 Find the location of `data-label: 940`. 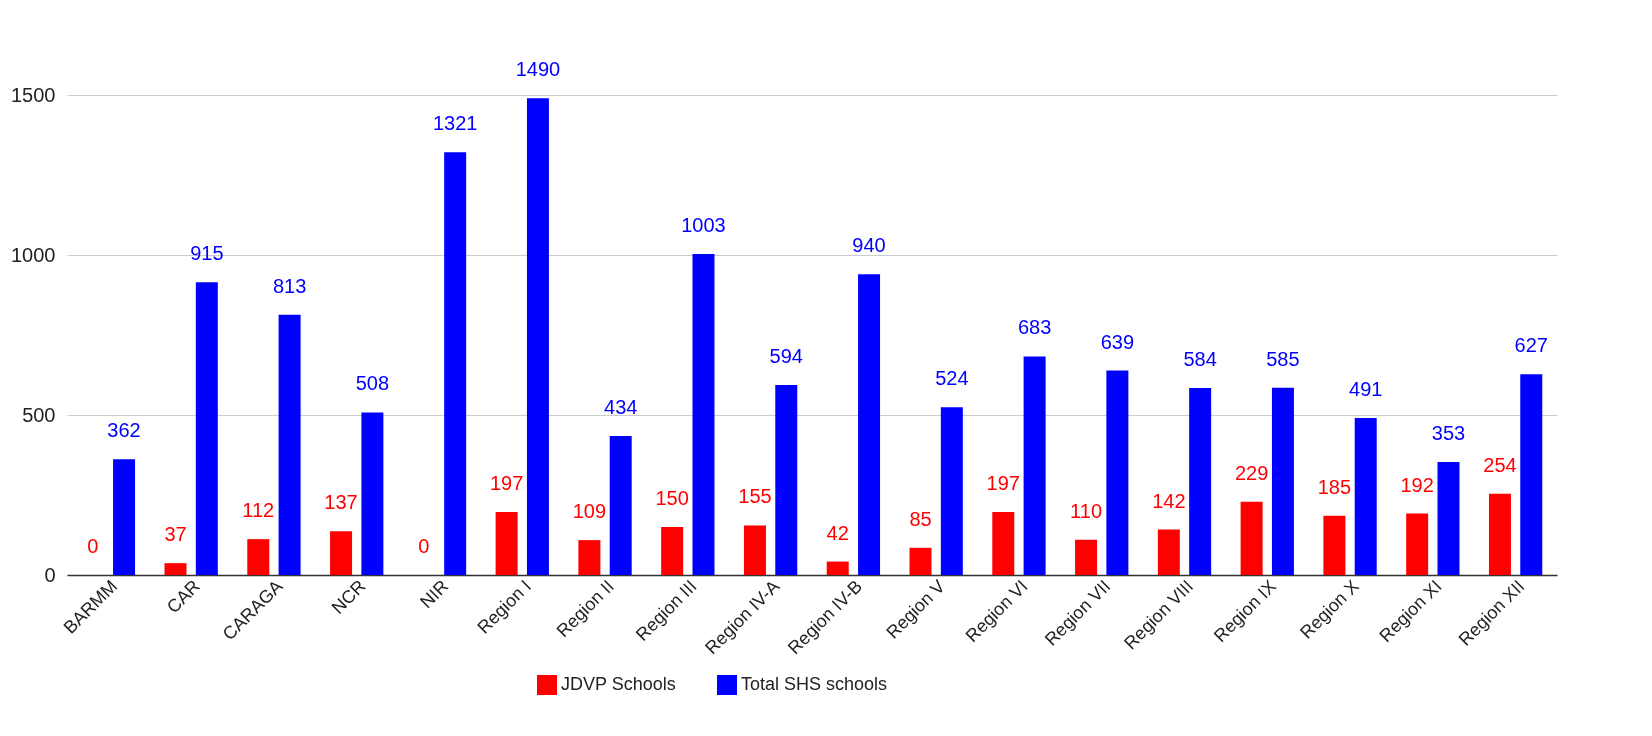

data-label: 940 is located at coordinates (869, 245).